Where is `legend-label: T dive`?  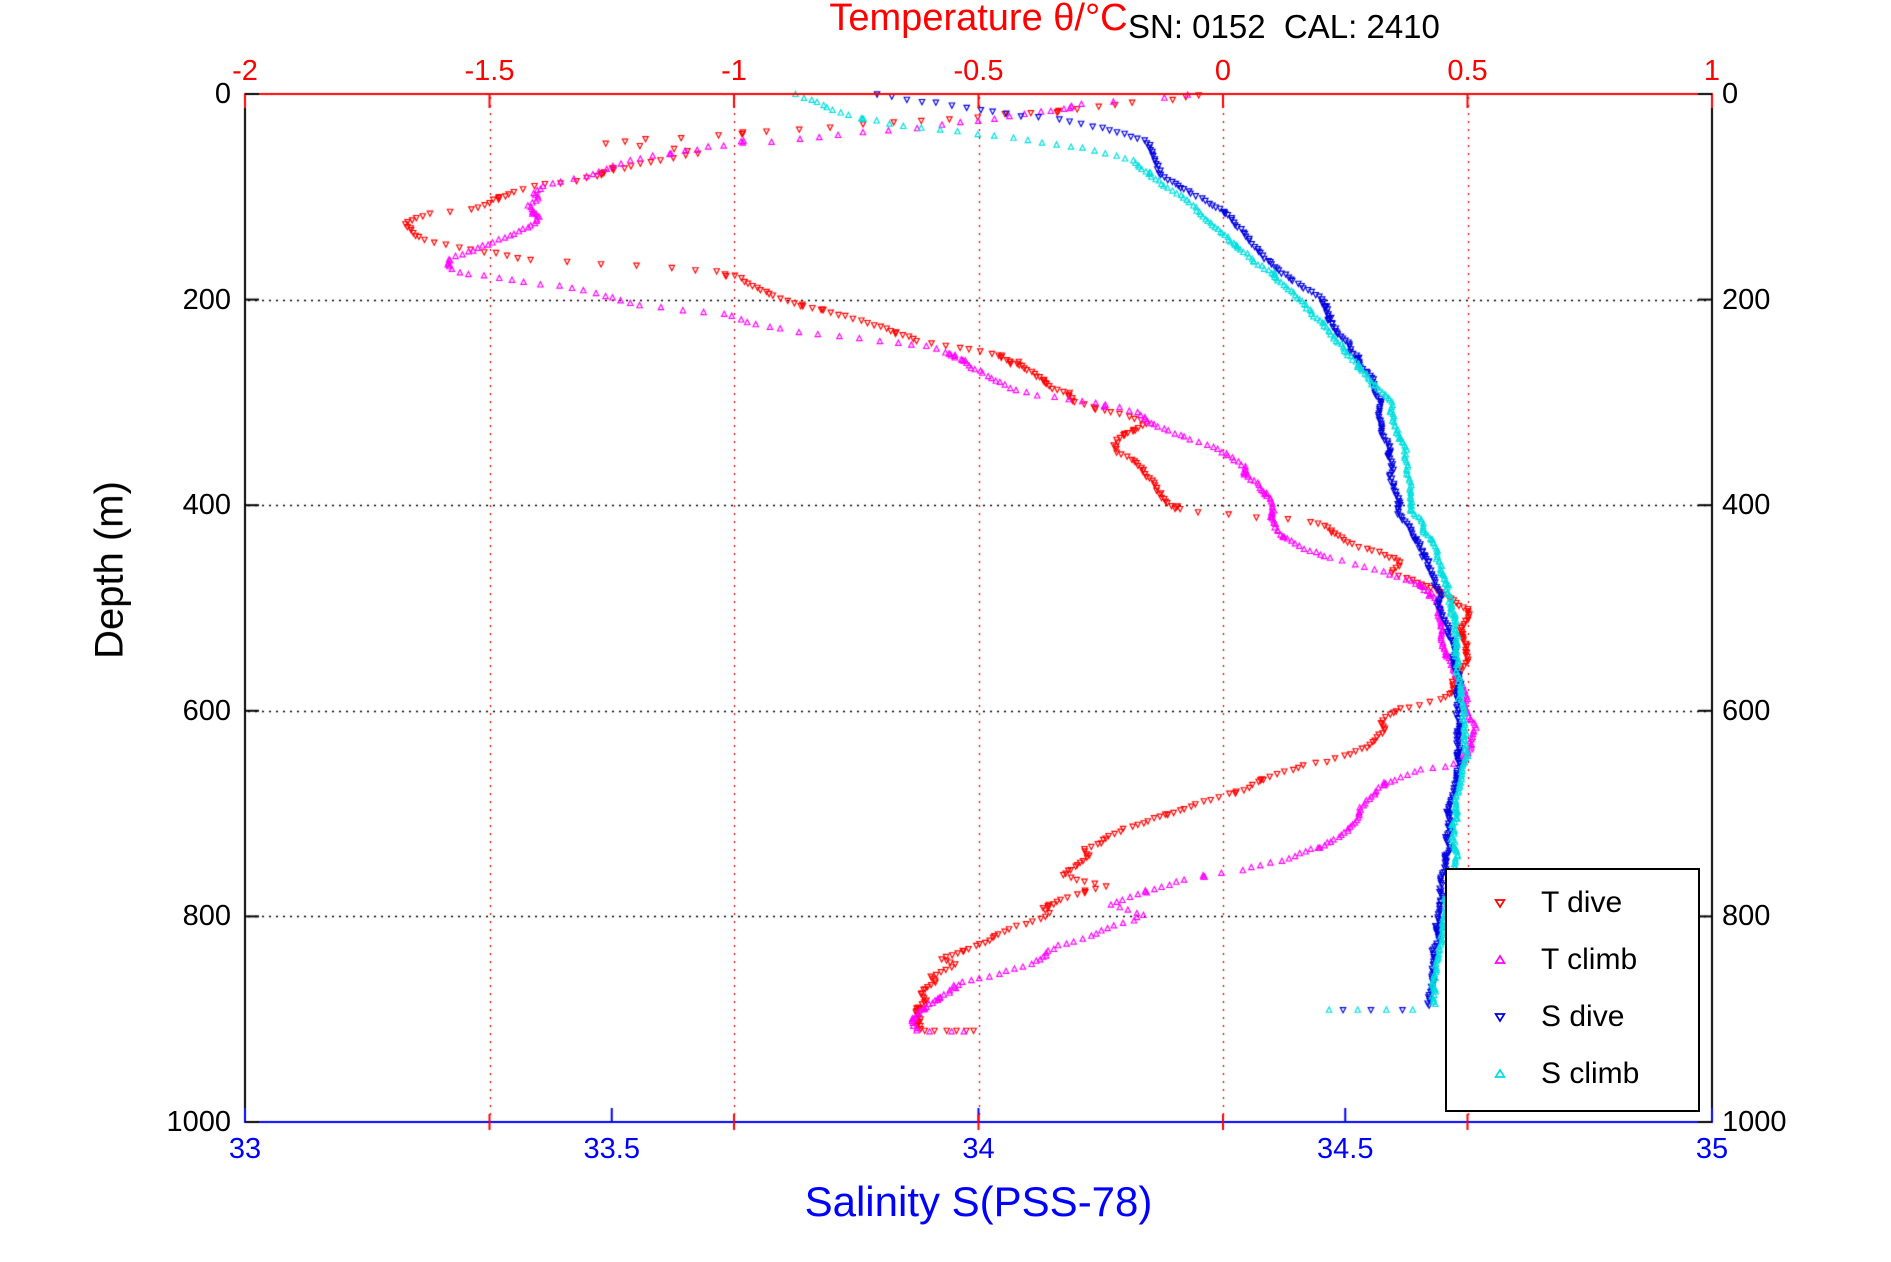 legend-label: T dive is located at coordinates (1582, 902).